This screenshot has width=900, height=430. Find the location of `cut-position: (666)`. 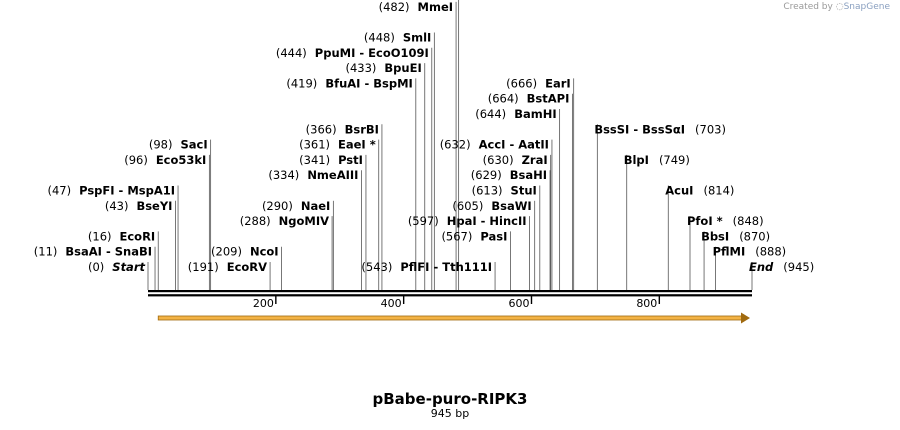

cut-position: (666) is located at coordinates (521, 83).